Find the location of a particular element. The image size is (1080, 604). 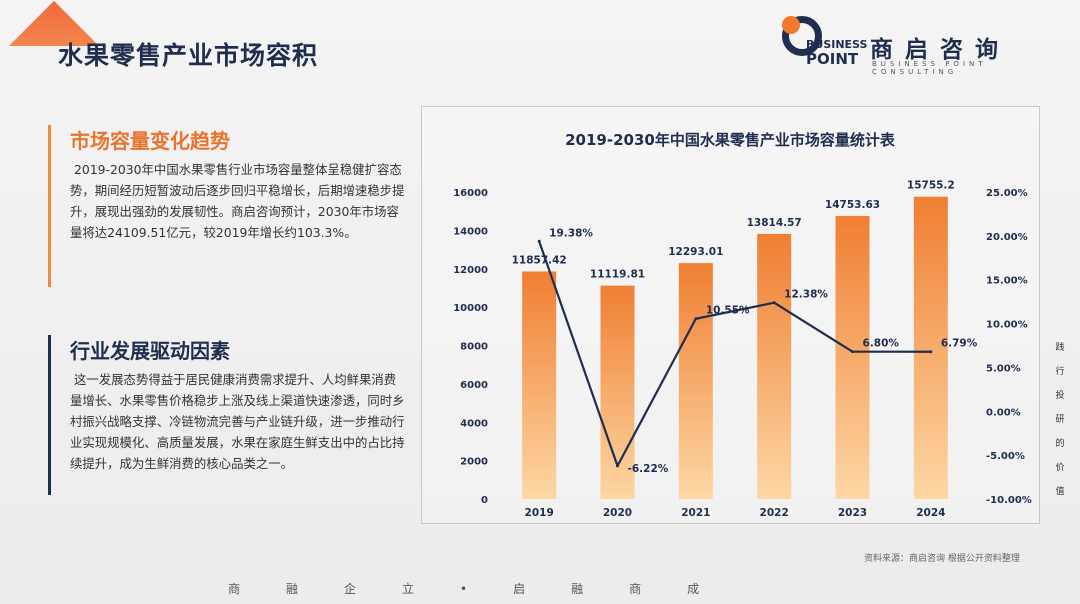

growth-value-label: -6.22% is located at coordinates (648, 469).